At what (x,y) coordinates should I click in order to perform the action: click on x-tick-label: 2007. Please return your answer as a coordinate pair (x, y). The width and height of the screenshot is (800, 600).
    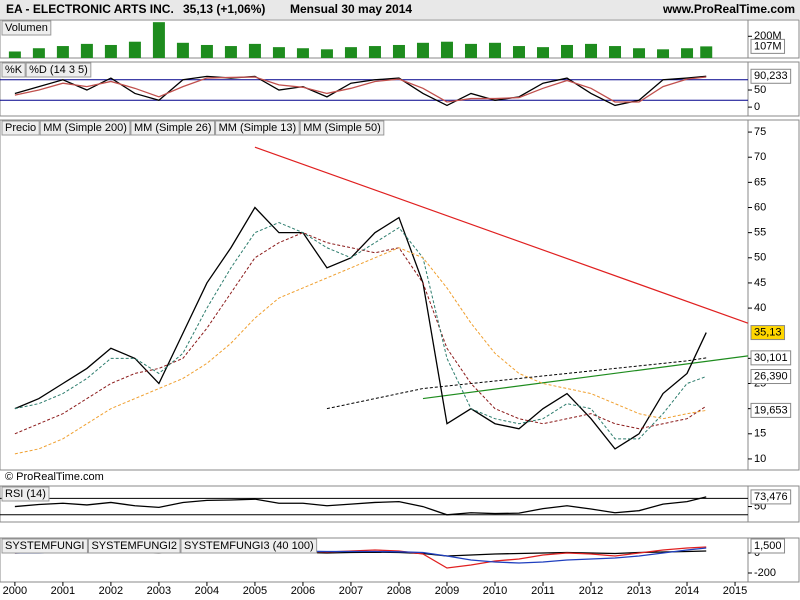
    Looking at the image, I should click on (351, 591).